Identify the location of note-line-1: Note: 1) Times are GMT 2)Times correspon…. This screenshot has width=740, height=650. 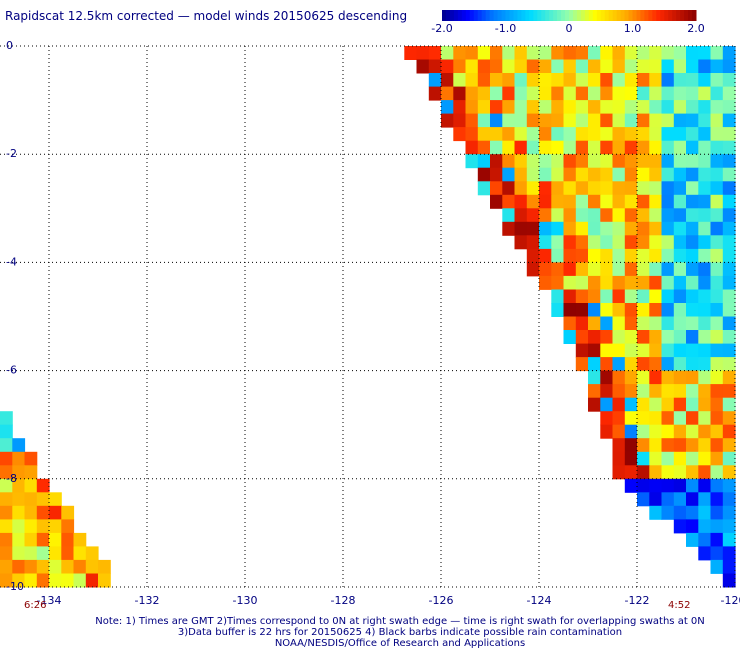
(400, 621).